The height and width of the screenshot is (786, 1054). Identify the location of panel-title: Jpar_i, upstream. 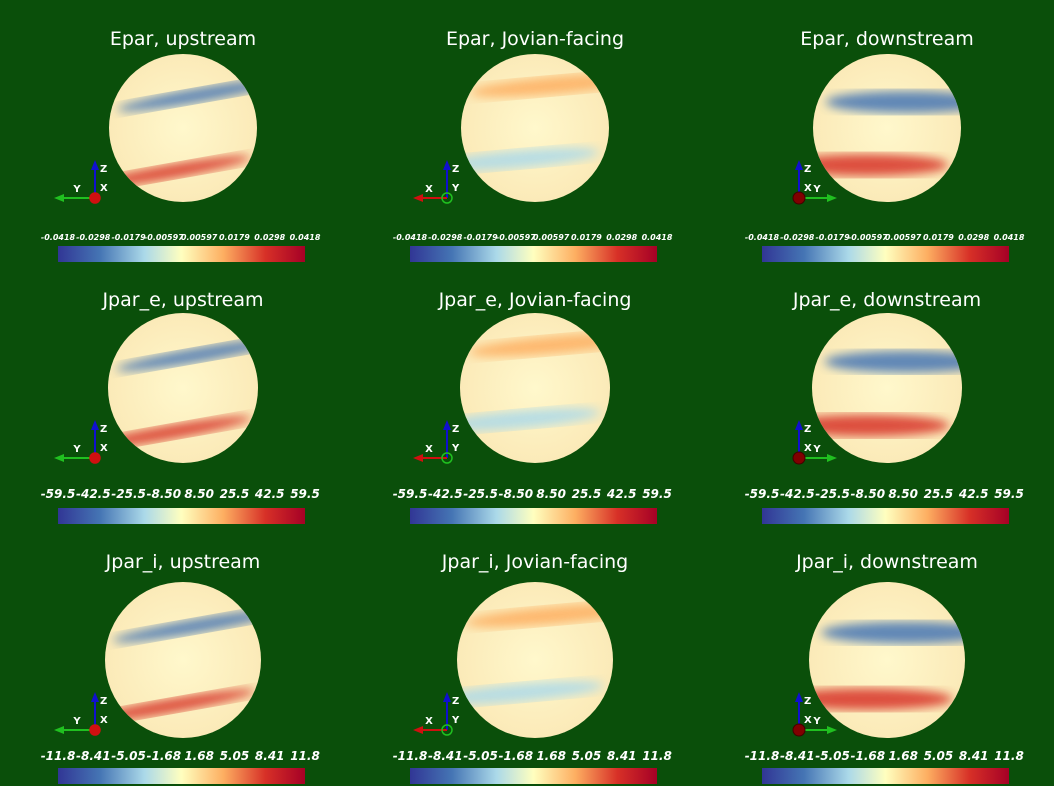
(183, 562).